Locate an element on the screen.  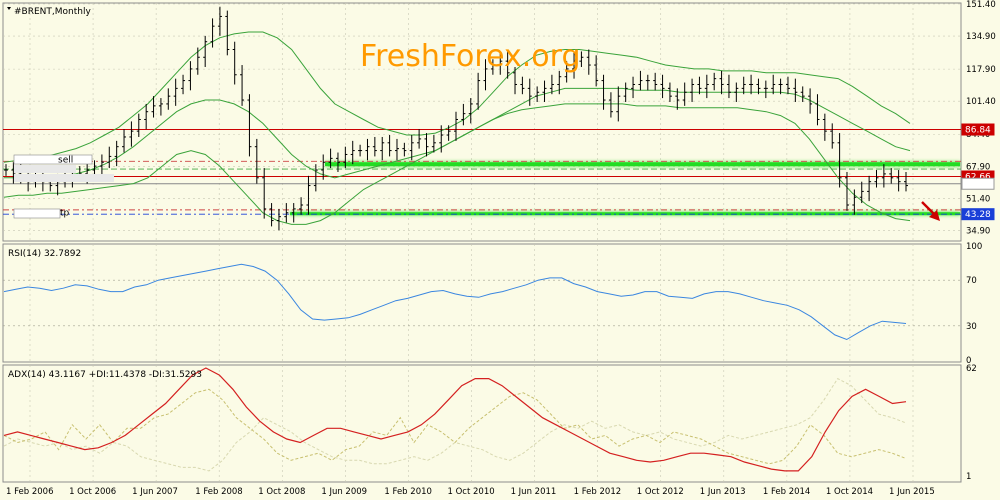
rsi-tick-label: 100 is located at coordinates (974, 247).